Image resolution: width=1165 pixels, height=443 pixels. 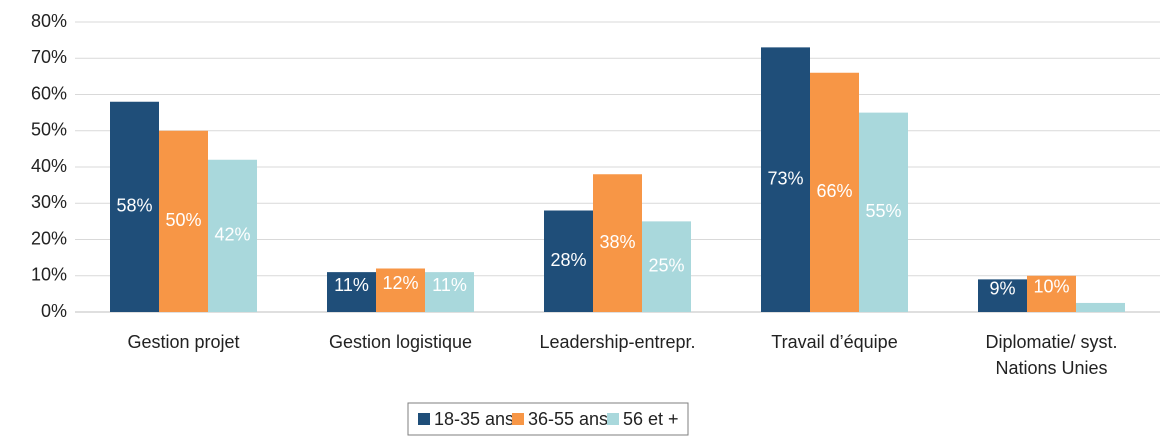 I want to click on value-label: 38%, so click(x=617, y=242).